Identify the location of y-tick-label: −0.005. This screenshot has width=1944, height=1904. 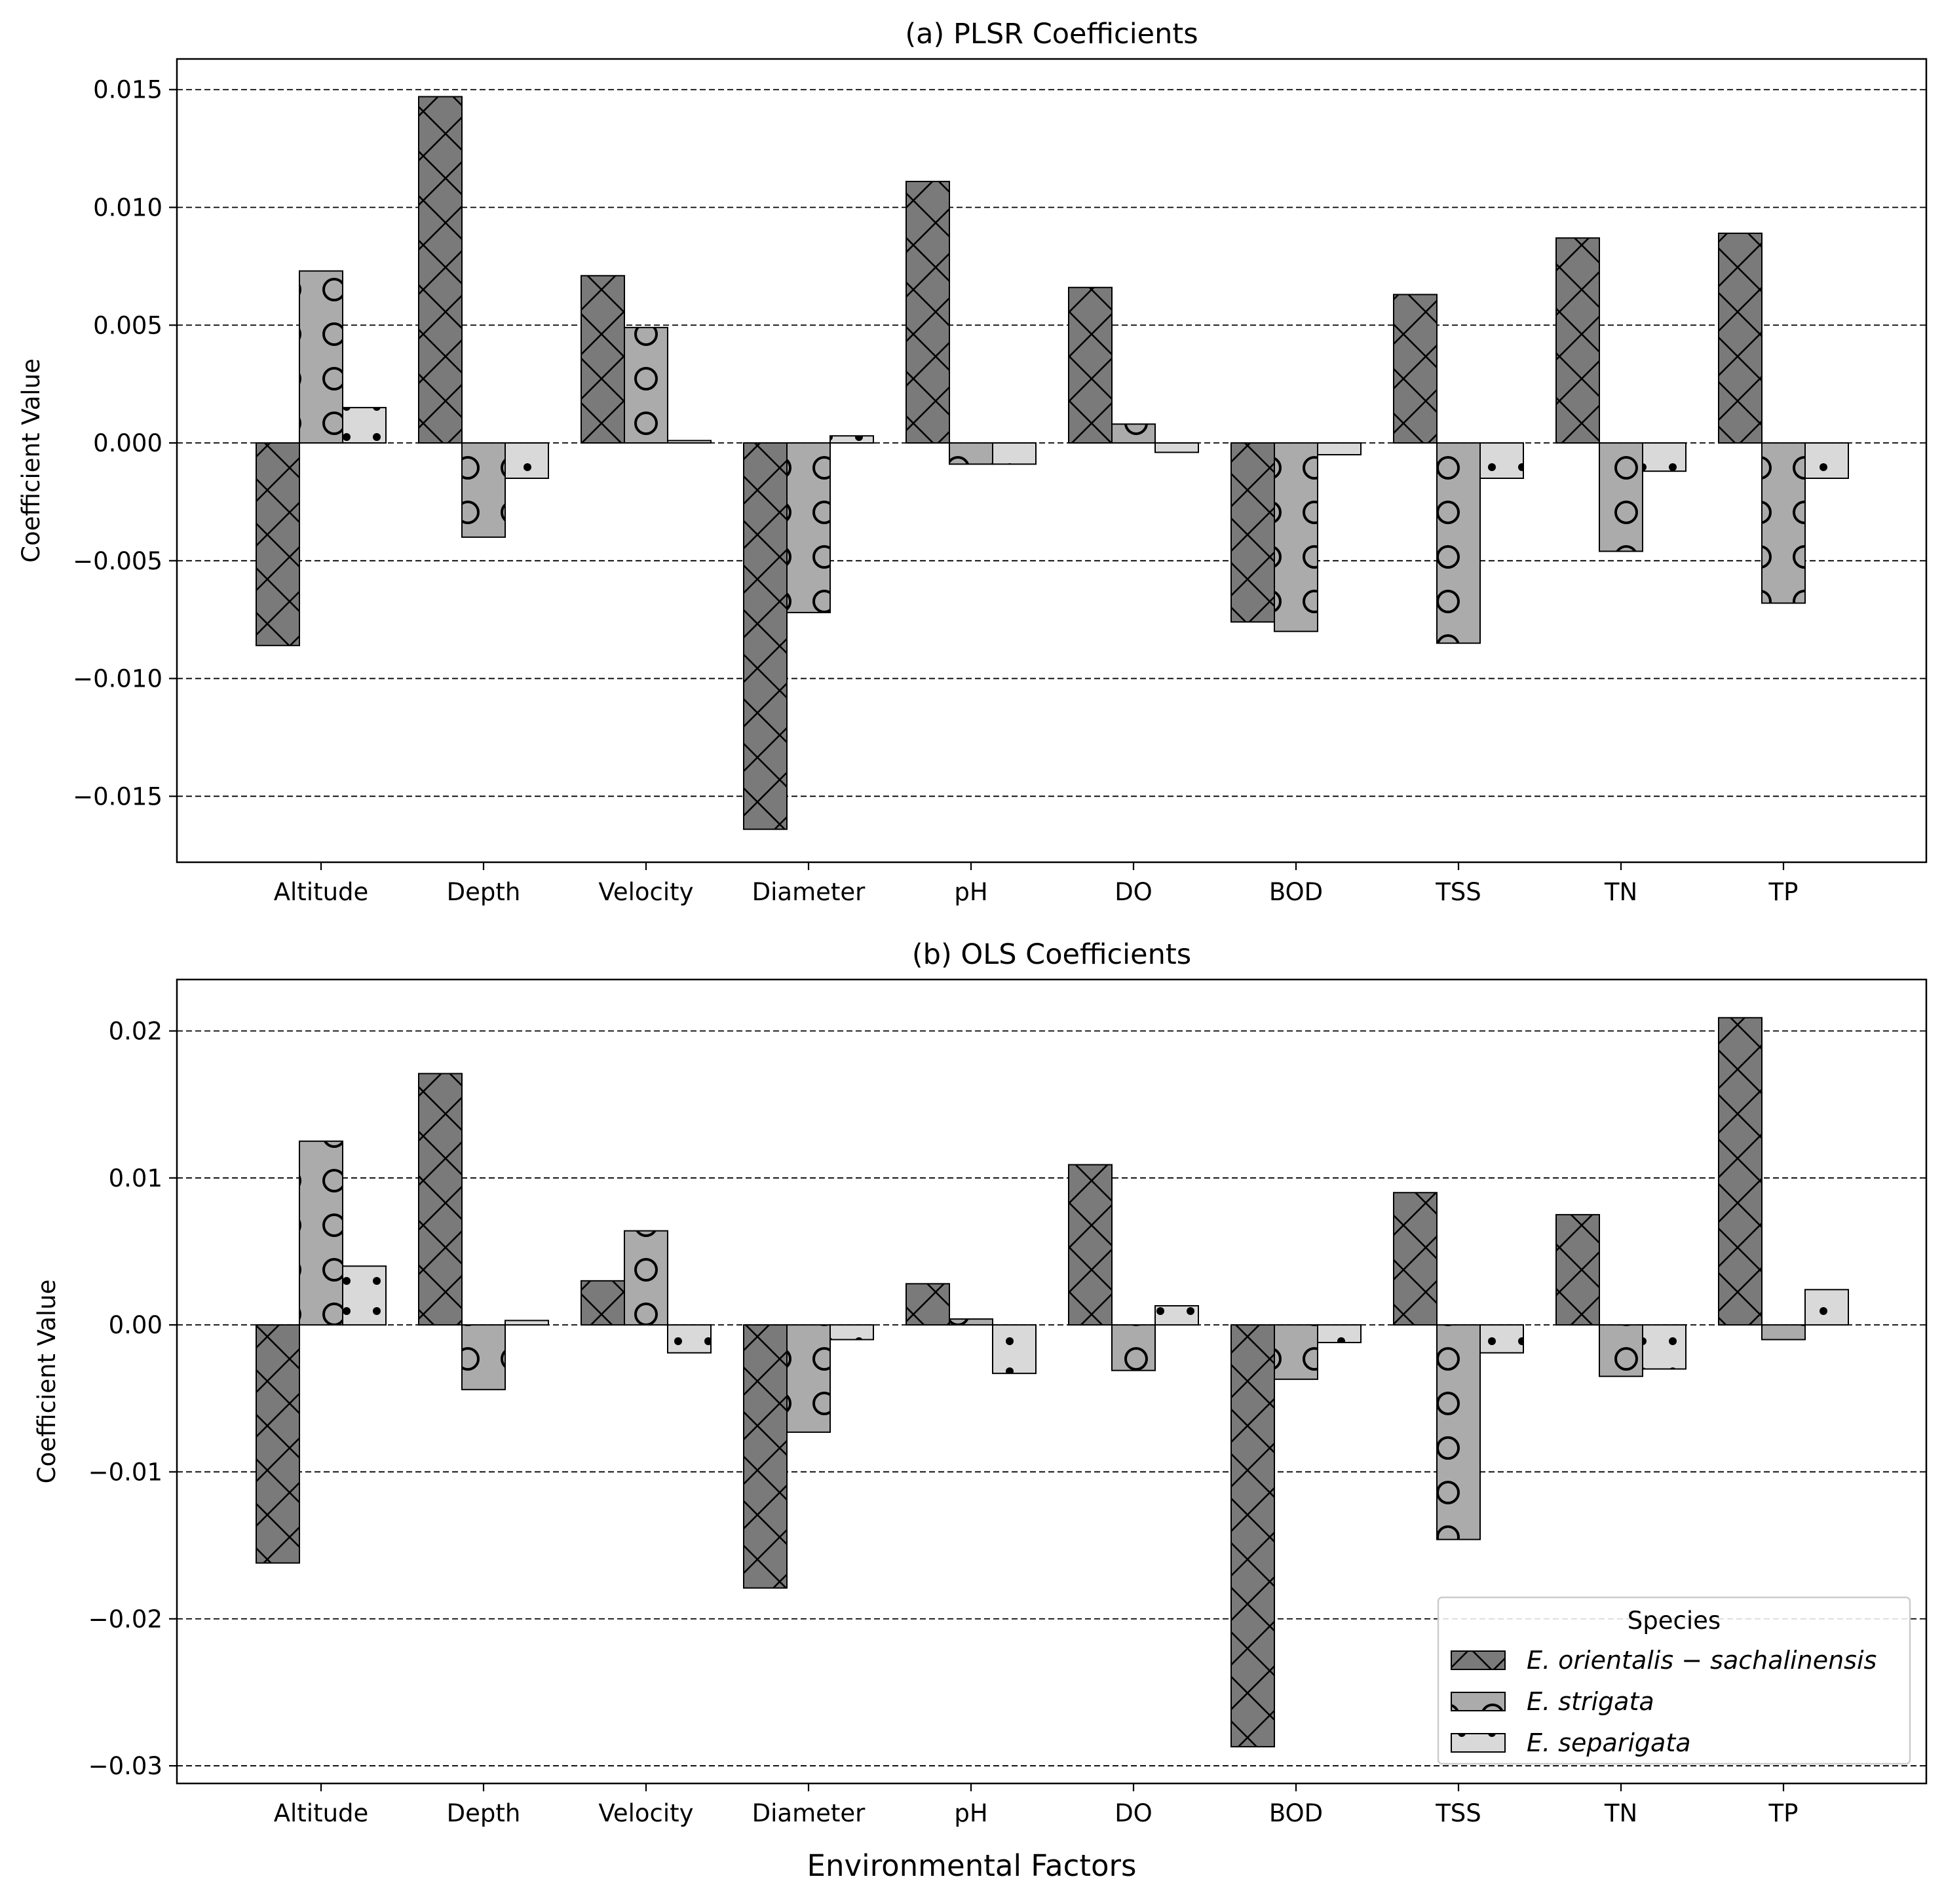
(117, 561).